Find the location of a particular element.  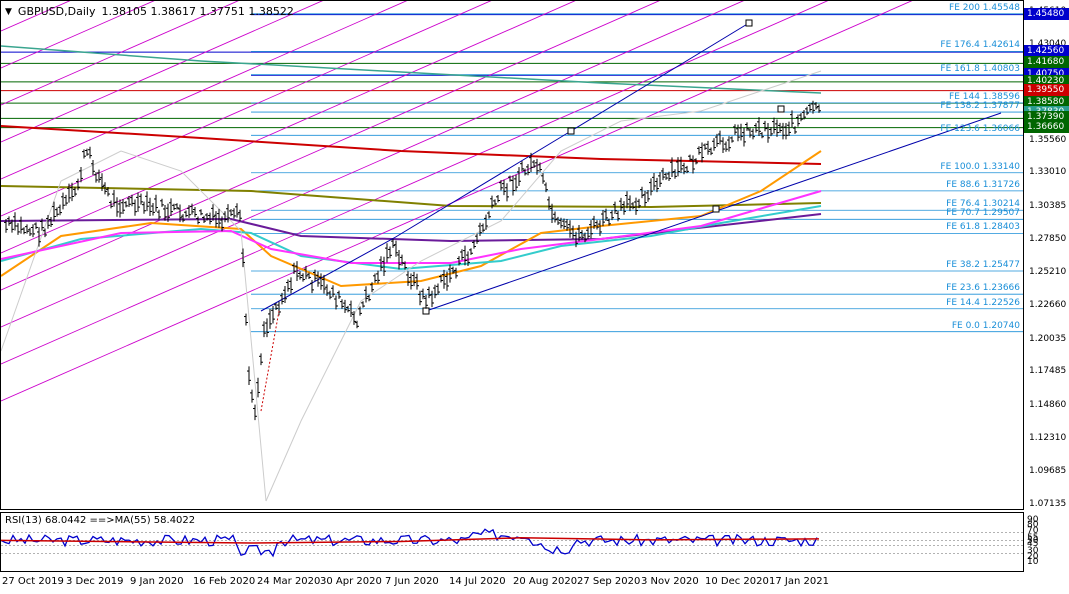

price-level-badge: 1.38580 is located at coordinates (1046, 102).